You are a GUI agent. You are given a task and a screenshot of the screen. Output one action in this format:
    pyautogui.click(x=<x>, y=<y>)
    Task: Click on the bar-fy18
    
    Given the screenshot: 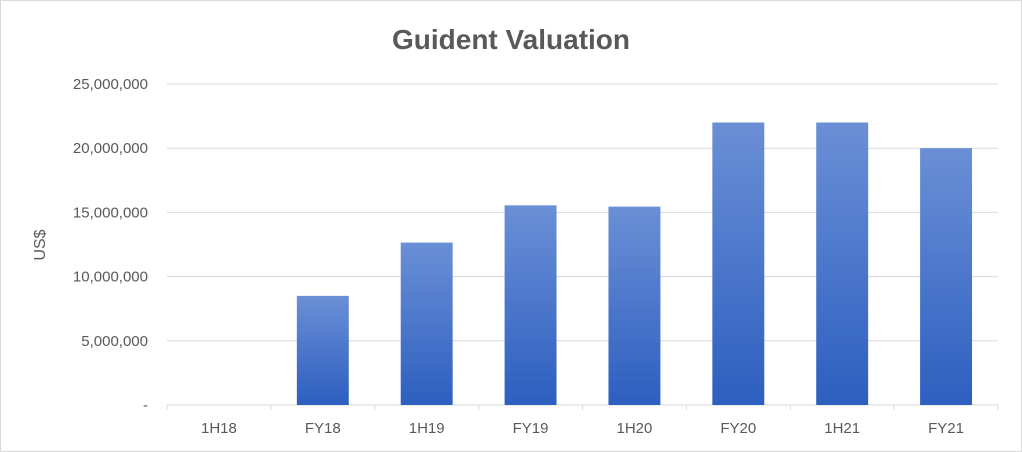 What is the action you would take?
    pyautogui.click(x=322, y=350)
    